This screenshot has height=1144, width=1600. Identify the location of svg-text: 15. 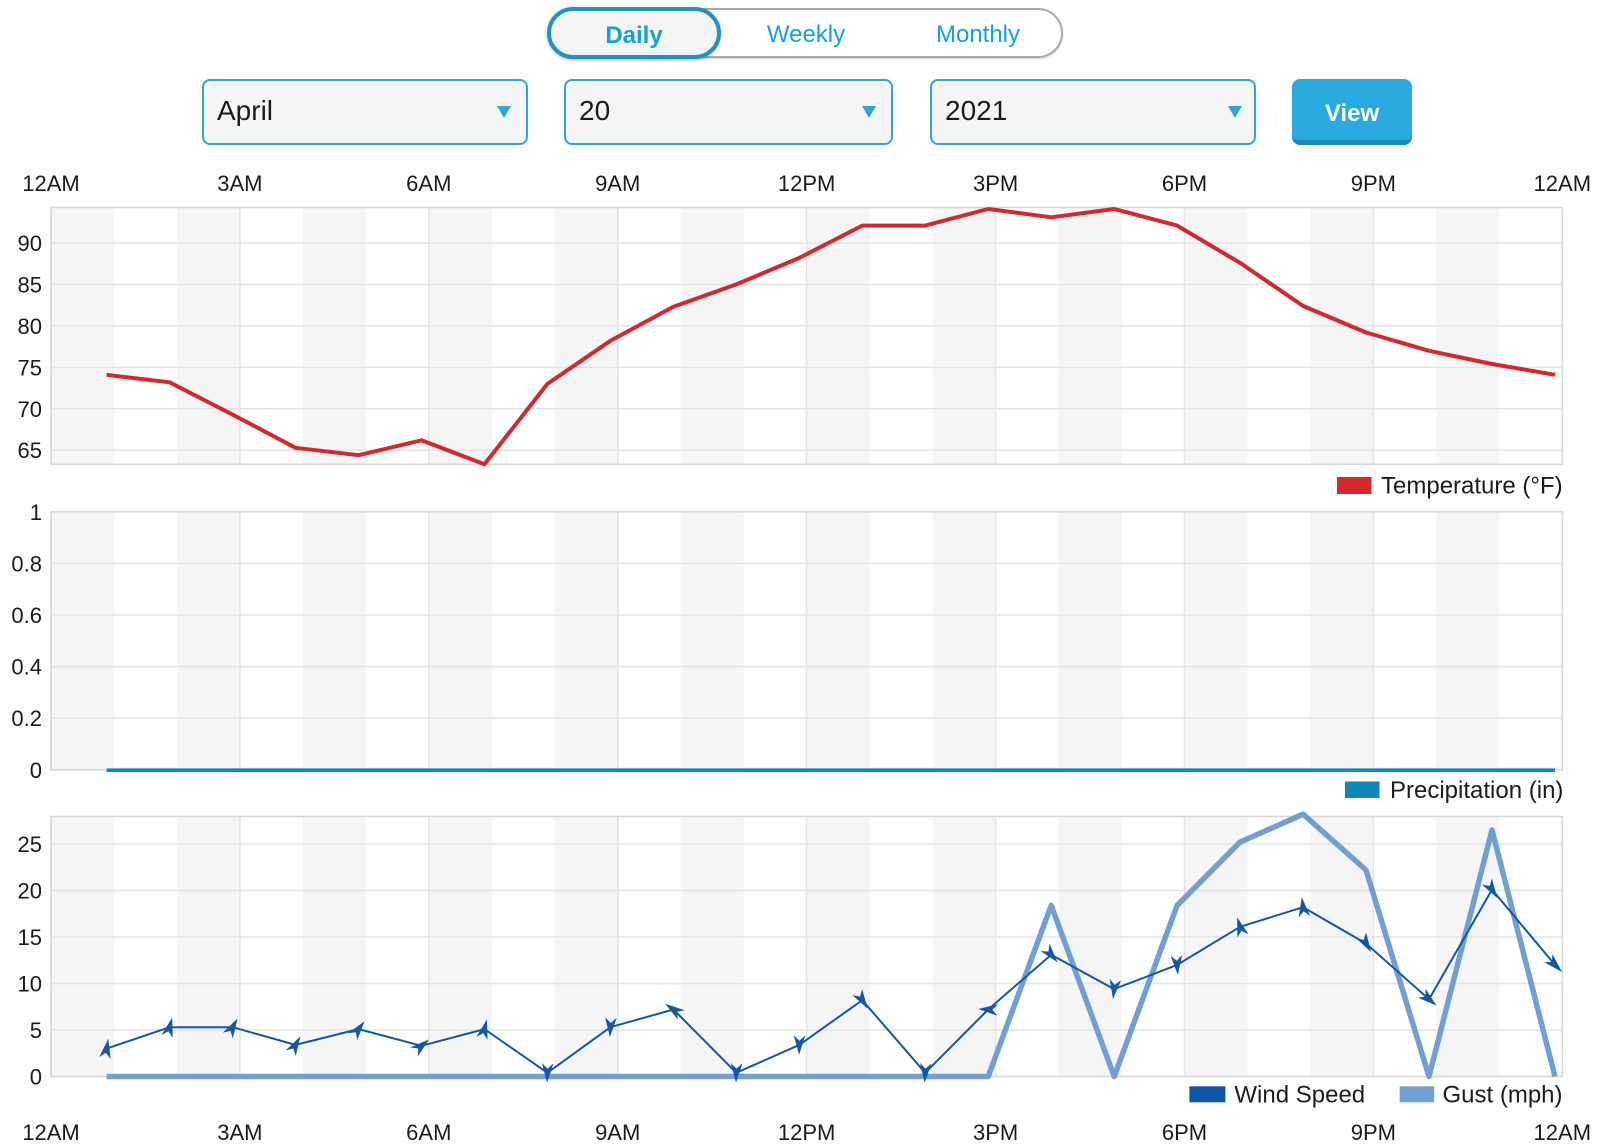
(30, 937).